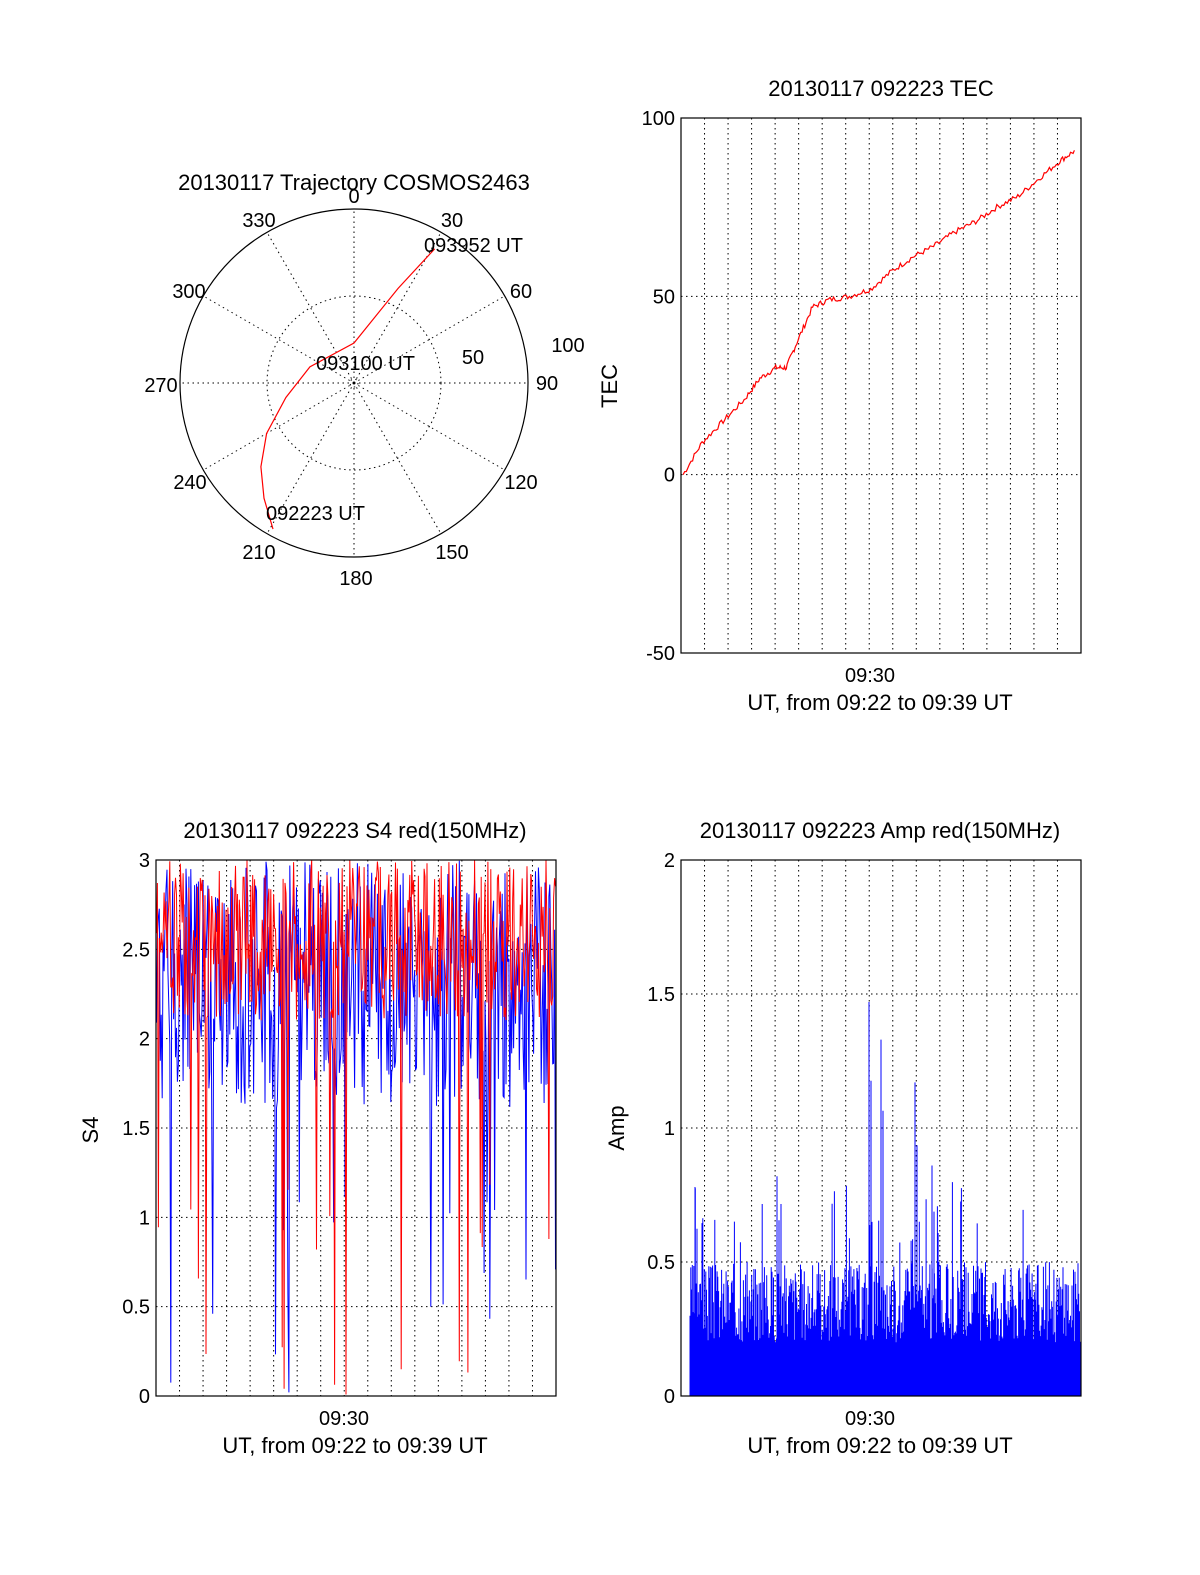  What do you see at coordinates (136, 950) in the screenshot?
I see `s4-ytick-label: 2.5` at bounding box center [136, 950].